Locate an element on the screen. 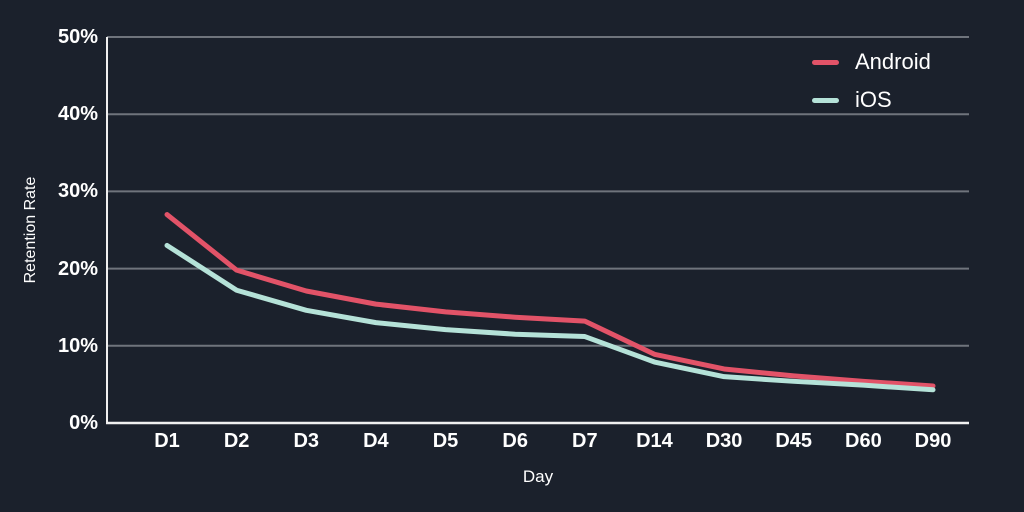 The image size is (1024, 512). y-tick-label: 40% is located at coordinates (77, 114).